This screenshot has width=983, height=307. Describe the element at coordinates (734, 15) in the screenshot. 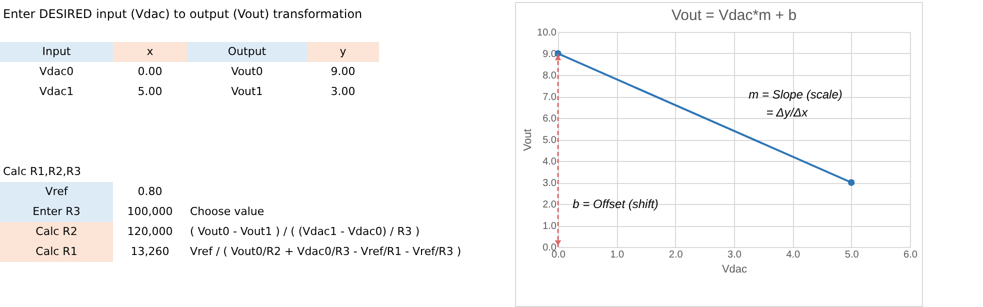

I see `chart-title: Vout = Vdac*m + b` at that location.